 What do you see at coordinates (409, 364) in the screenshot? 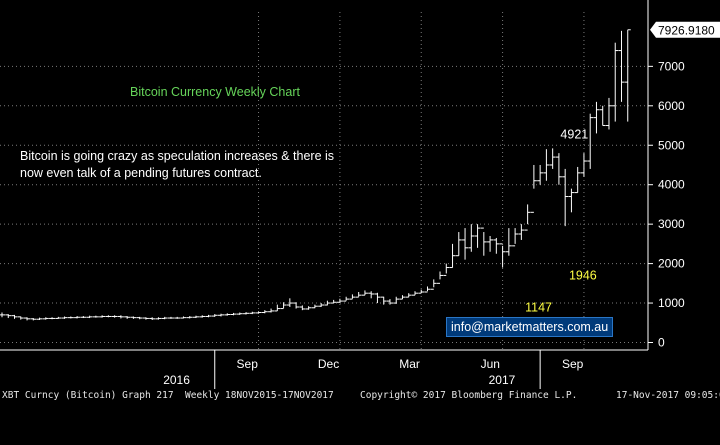
I see `x-tick-label: Mar` at bounding box center [409, 364].